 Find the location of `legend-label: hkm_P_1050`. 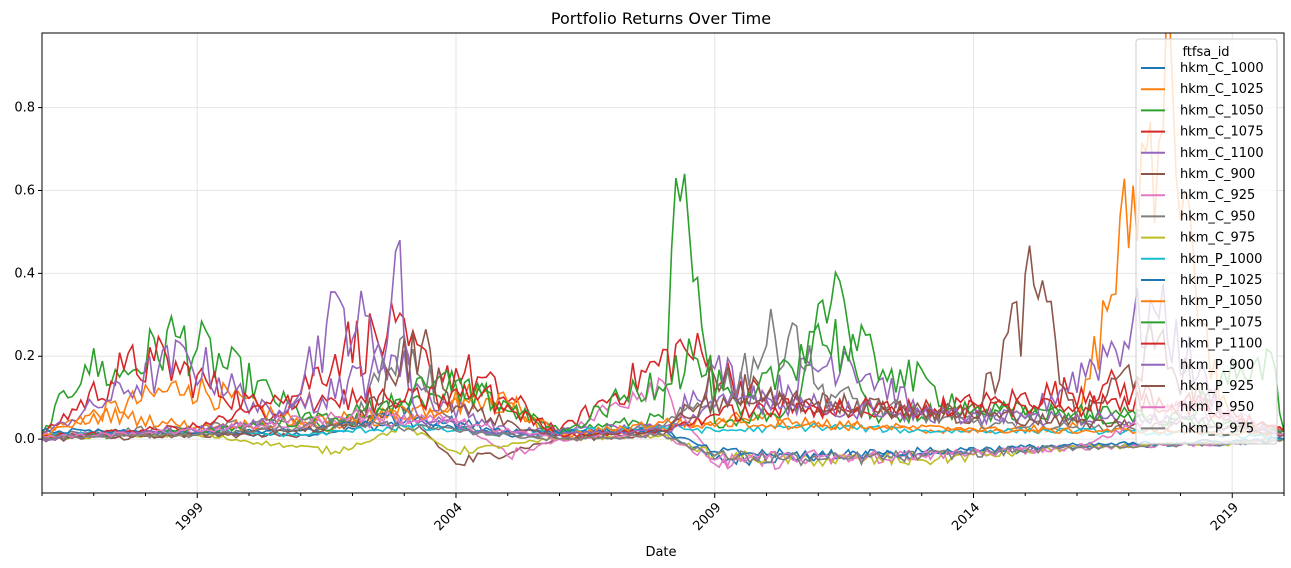

legend-label: hkm_P_1050 is located at coordinates (1221, 301).